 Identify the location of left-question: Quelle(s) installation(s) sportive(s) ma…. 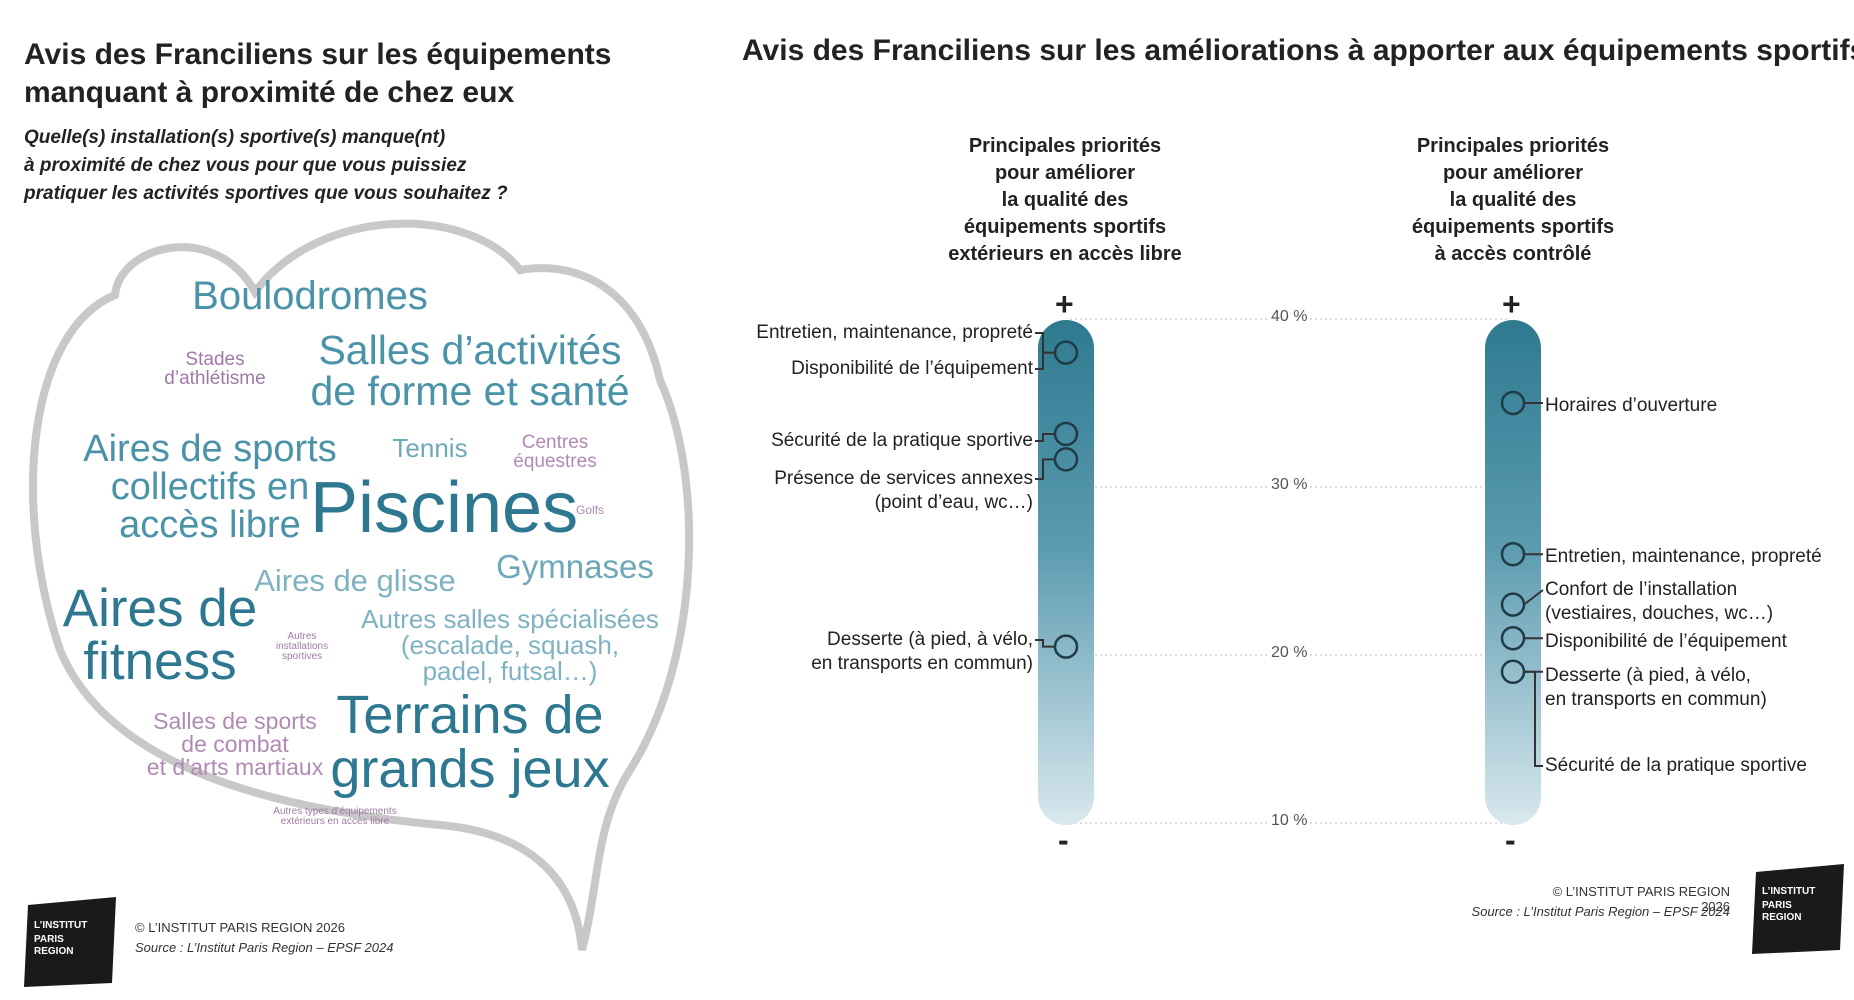
(266, 165).